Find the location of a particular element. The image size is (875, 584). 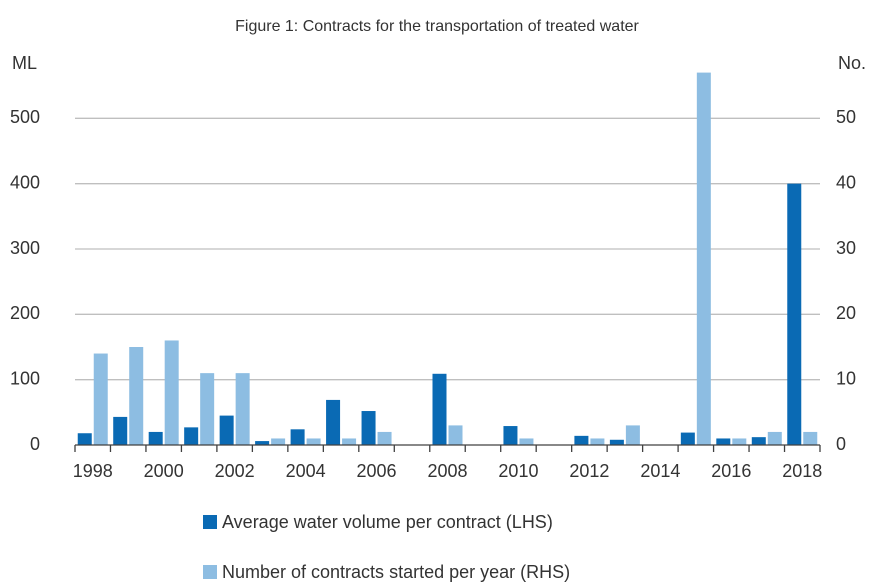

y2-tick-label: 40 is located at coordinates (846, 182).